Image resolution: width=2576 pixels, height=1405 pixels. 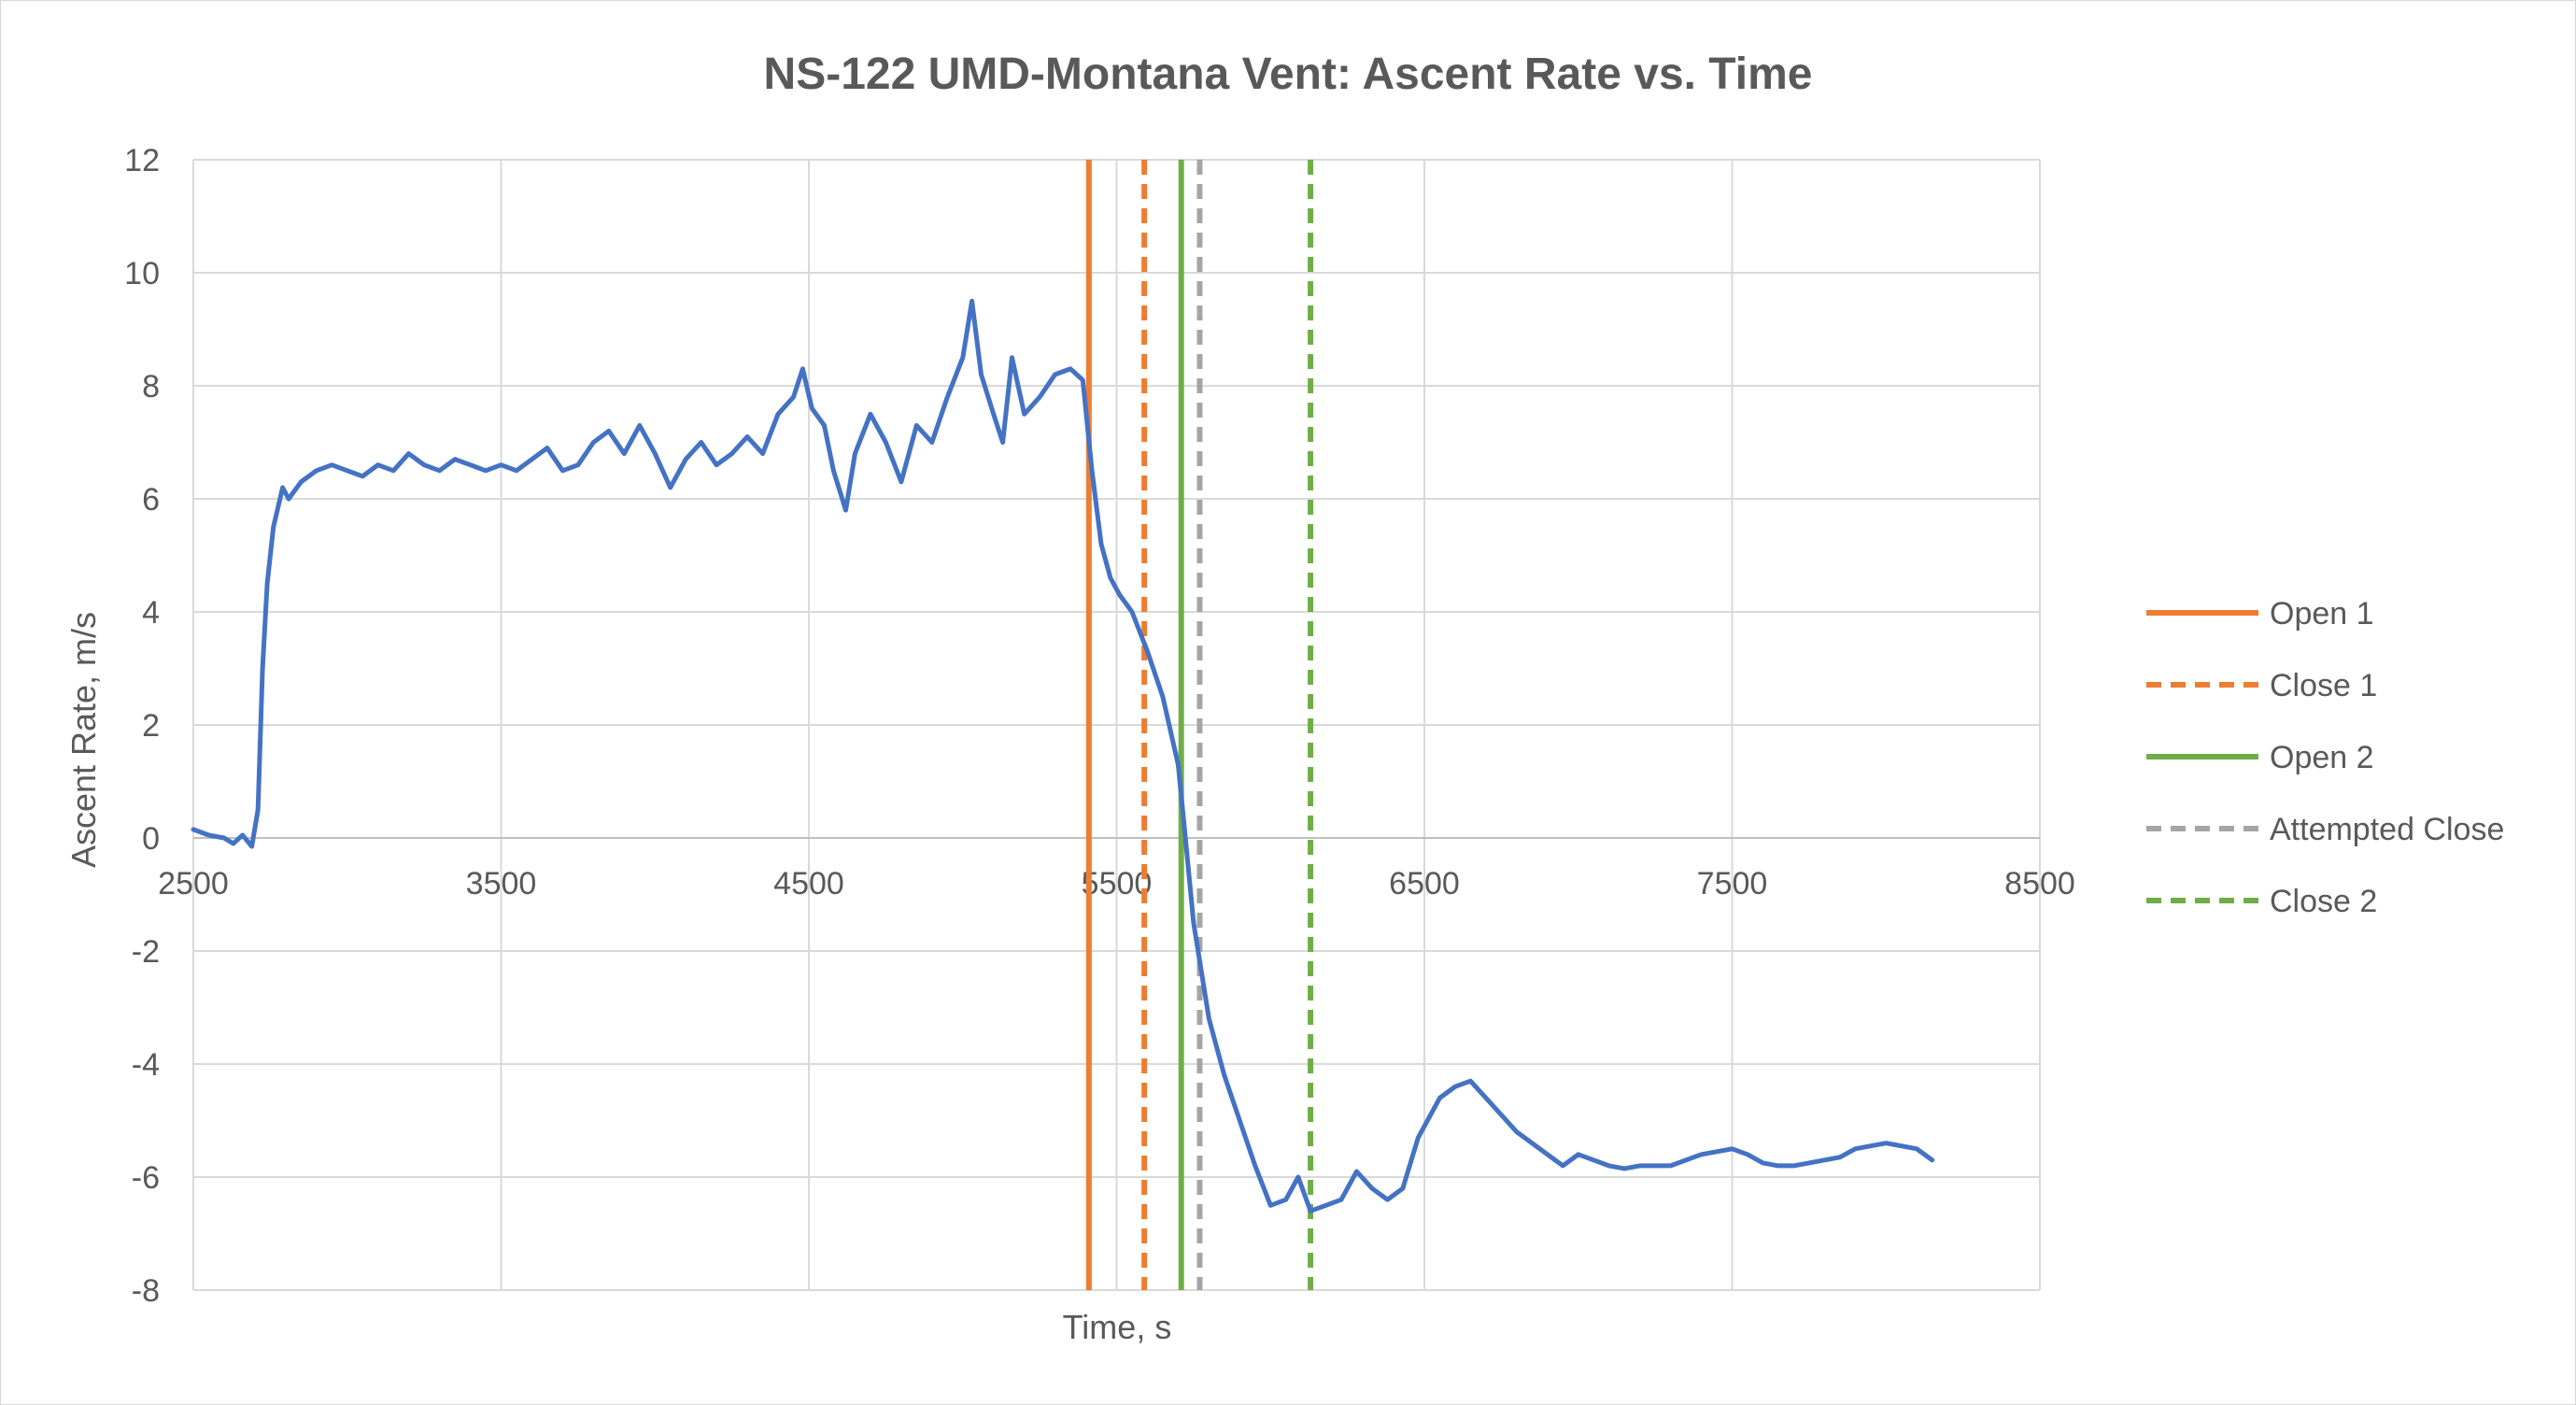 What do you see at coordinates (193, 884) in the screenshot?
I see `x-tick-label: 2500` at bounding box center [193, 884].